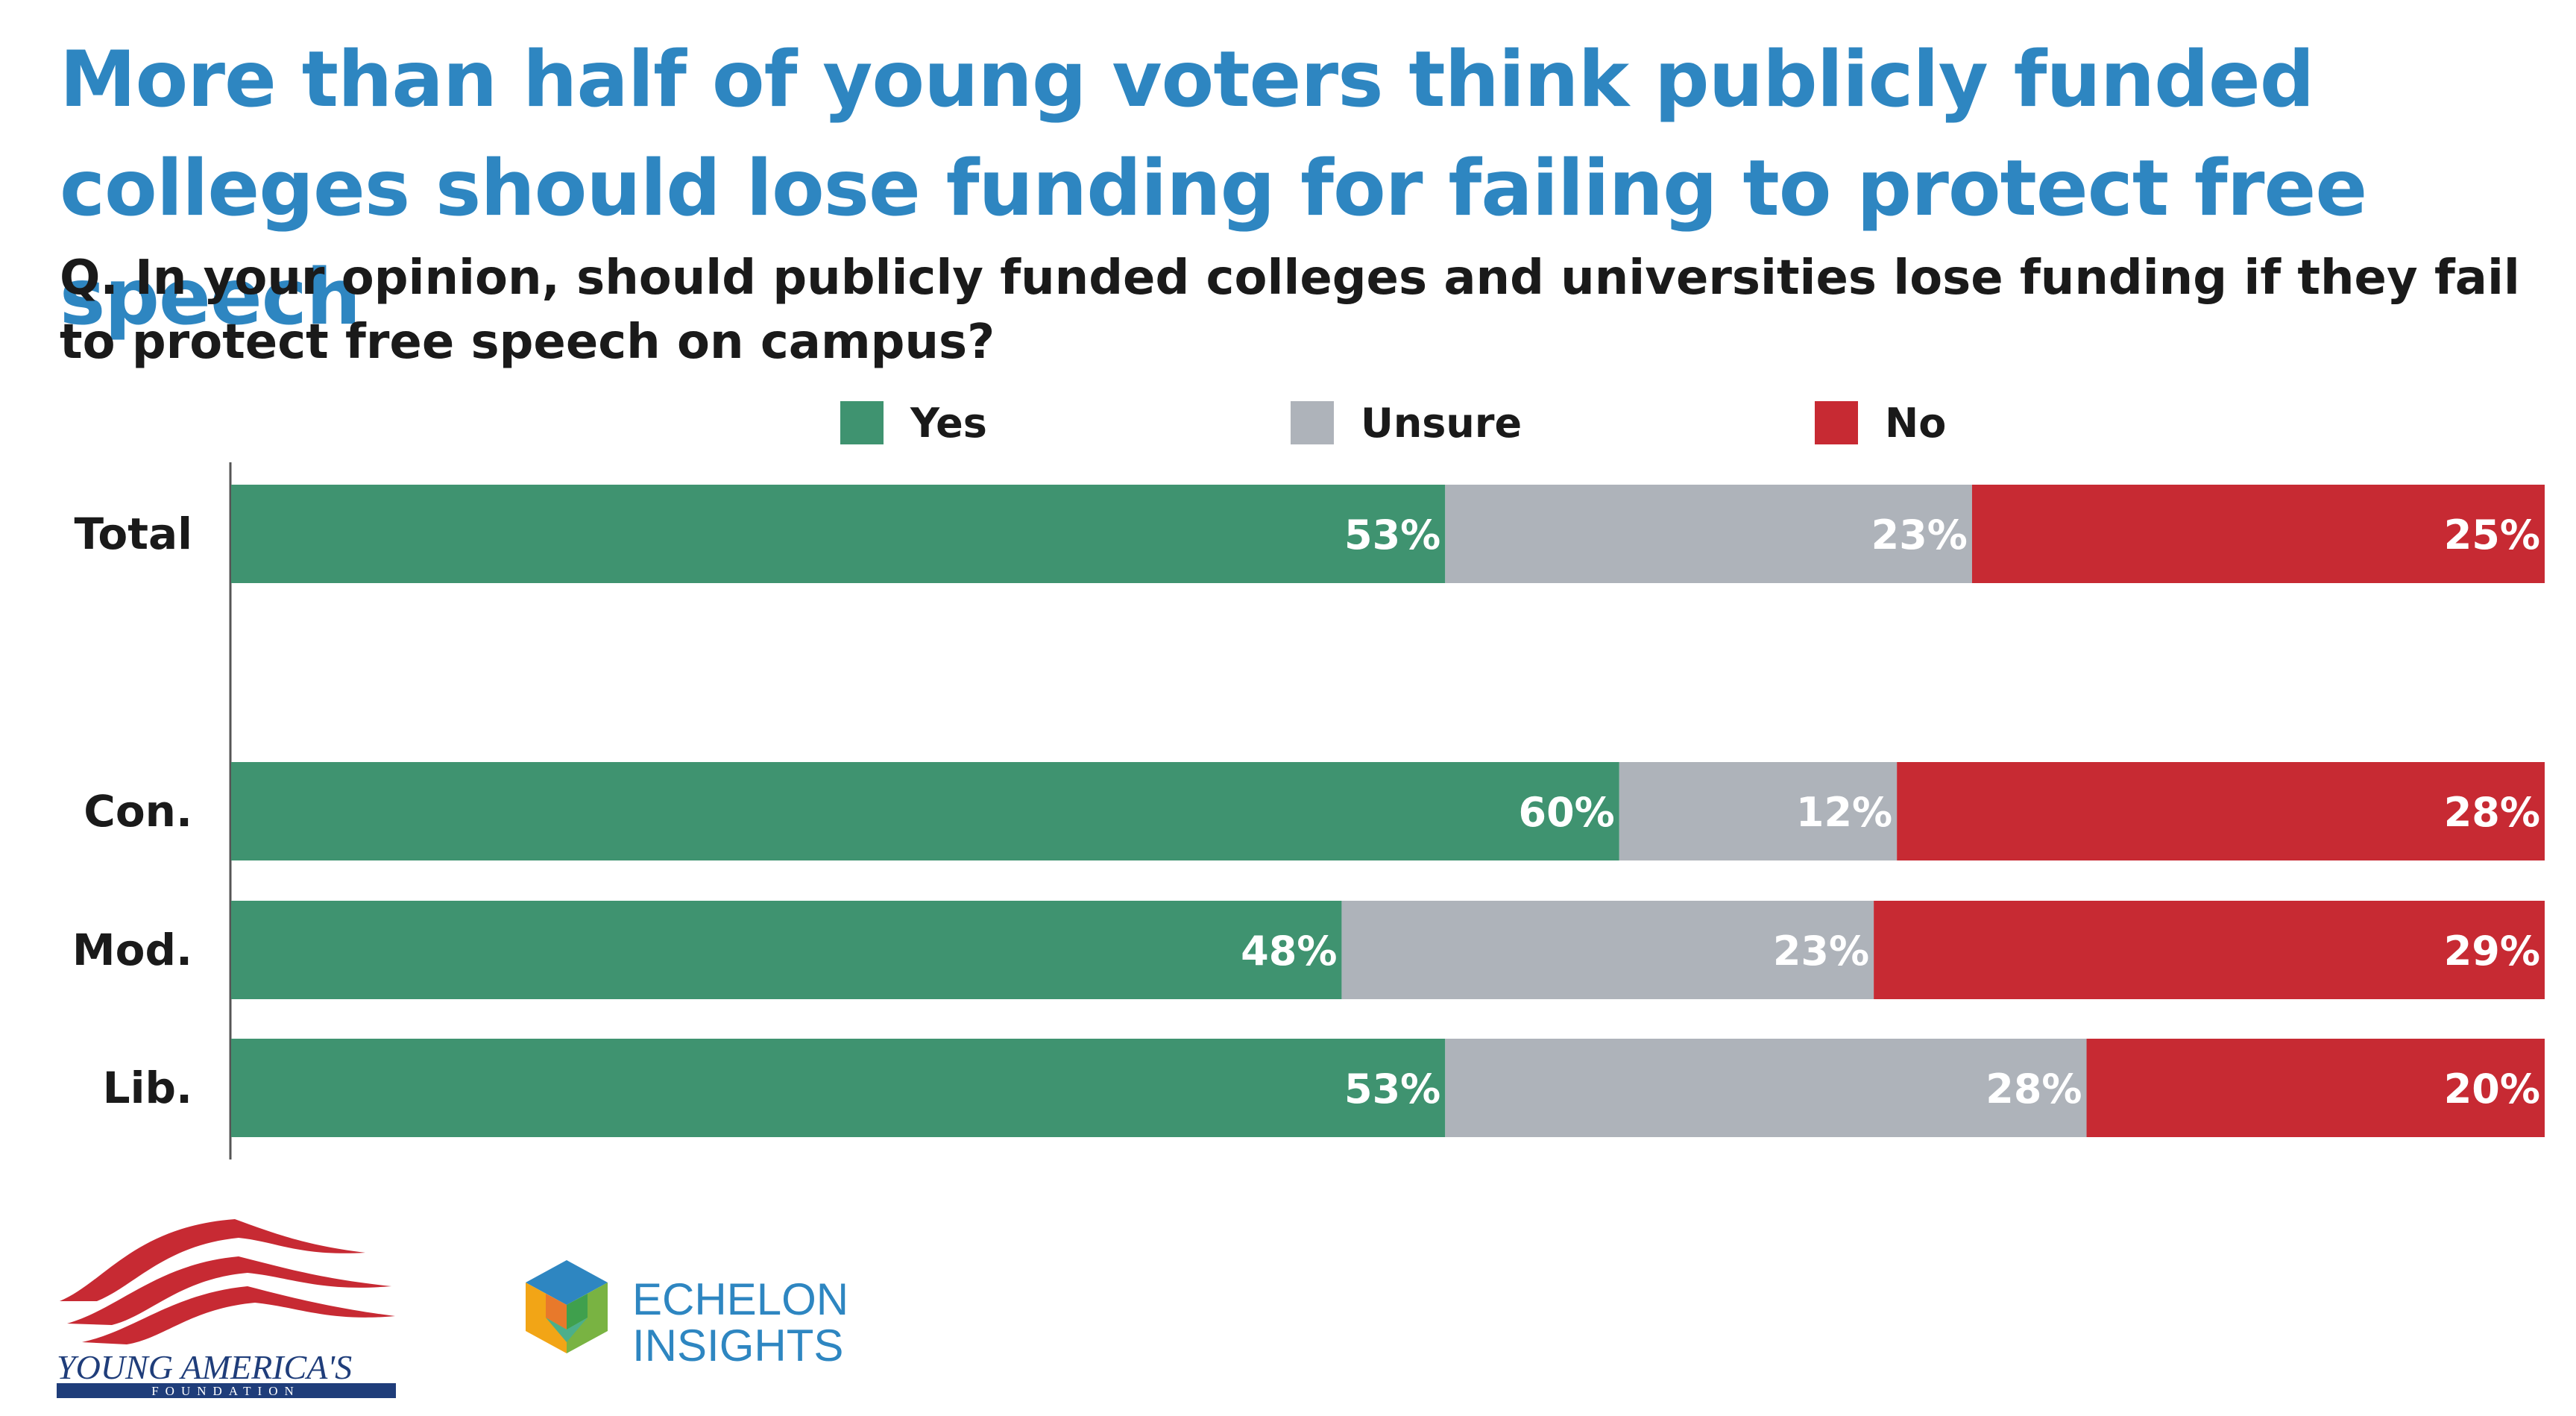  Describe the element at coordinates (1441, 423) in the screenshot. I see `legend-label-unsure: Unsure` at that location.